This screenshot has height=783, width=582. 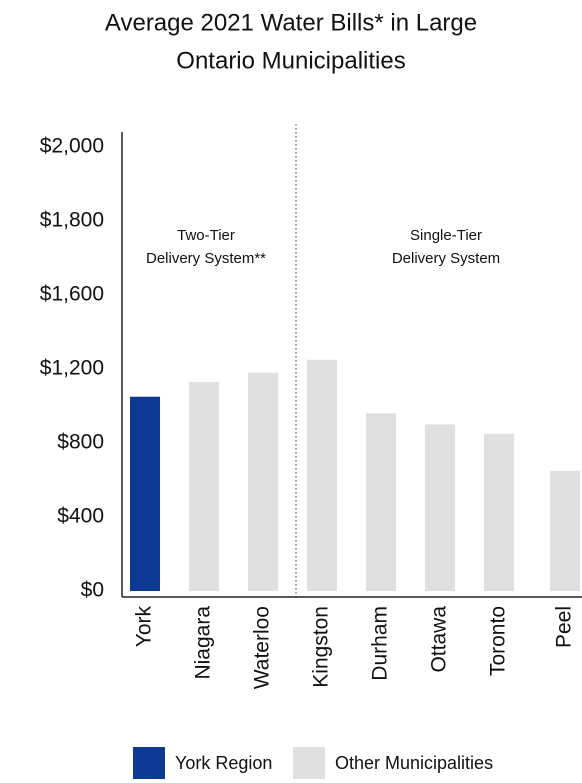 What do you see at coordinates (414, 763) in the screenshot?
I see `legend-label: Other Municipalities` at bounding box center [414, 763].